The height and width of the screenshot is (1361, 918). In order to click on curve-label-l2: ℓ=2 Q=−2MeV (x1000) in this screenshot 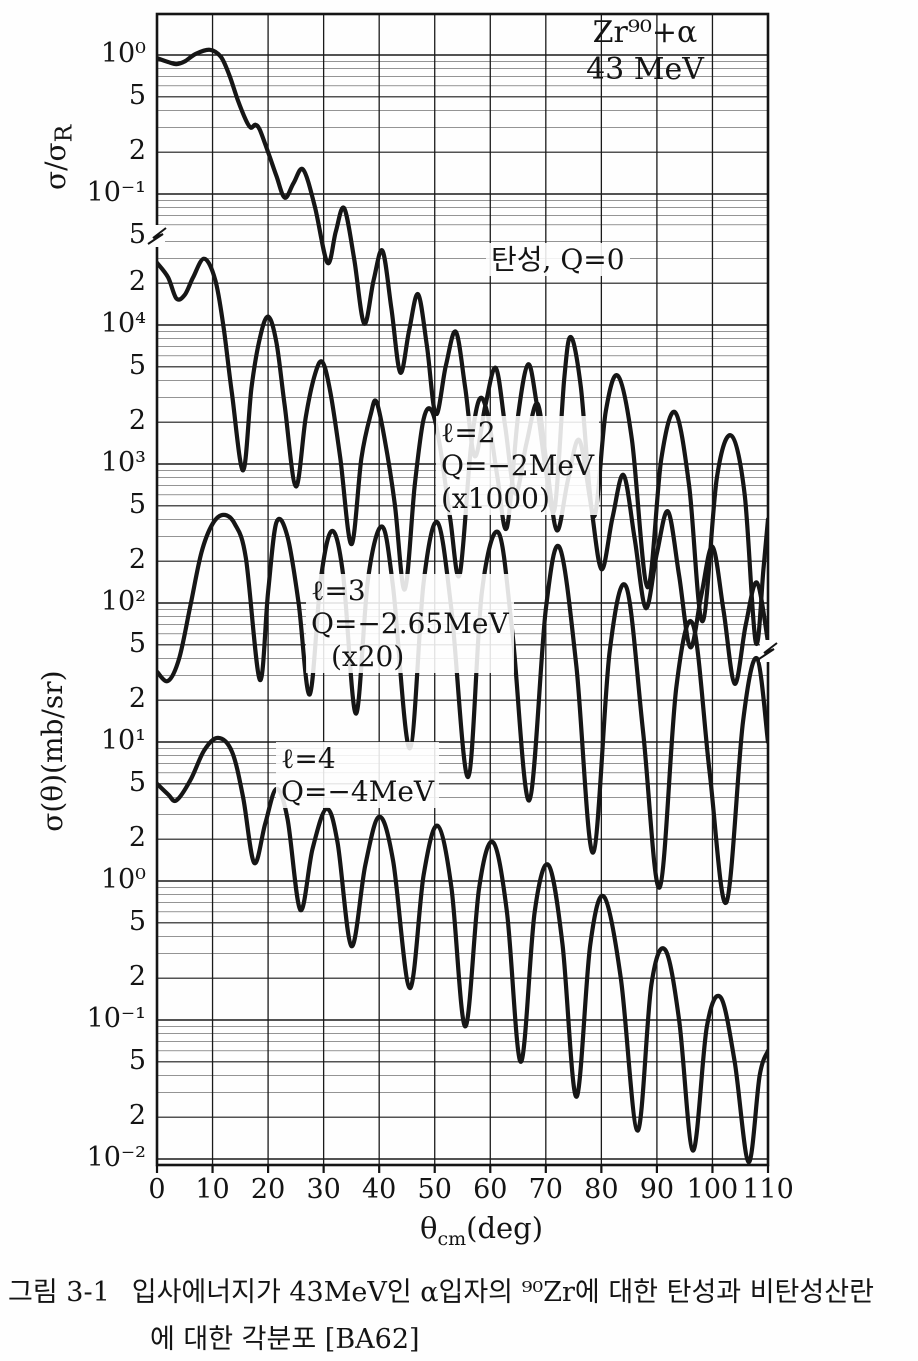, I will do `click(518, 465)`.